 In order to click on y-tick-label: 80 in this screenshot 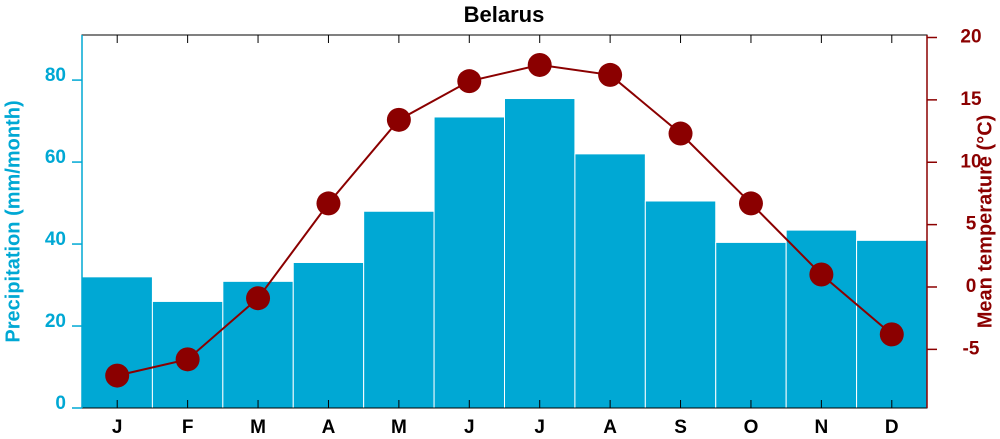, I will do `click(55, 75)`.